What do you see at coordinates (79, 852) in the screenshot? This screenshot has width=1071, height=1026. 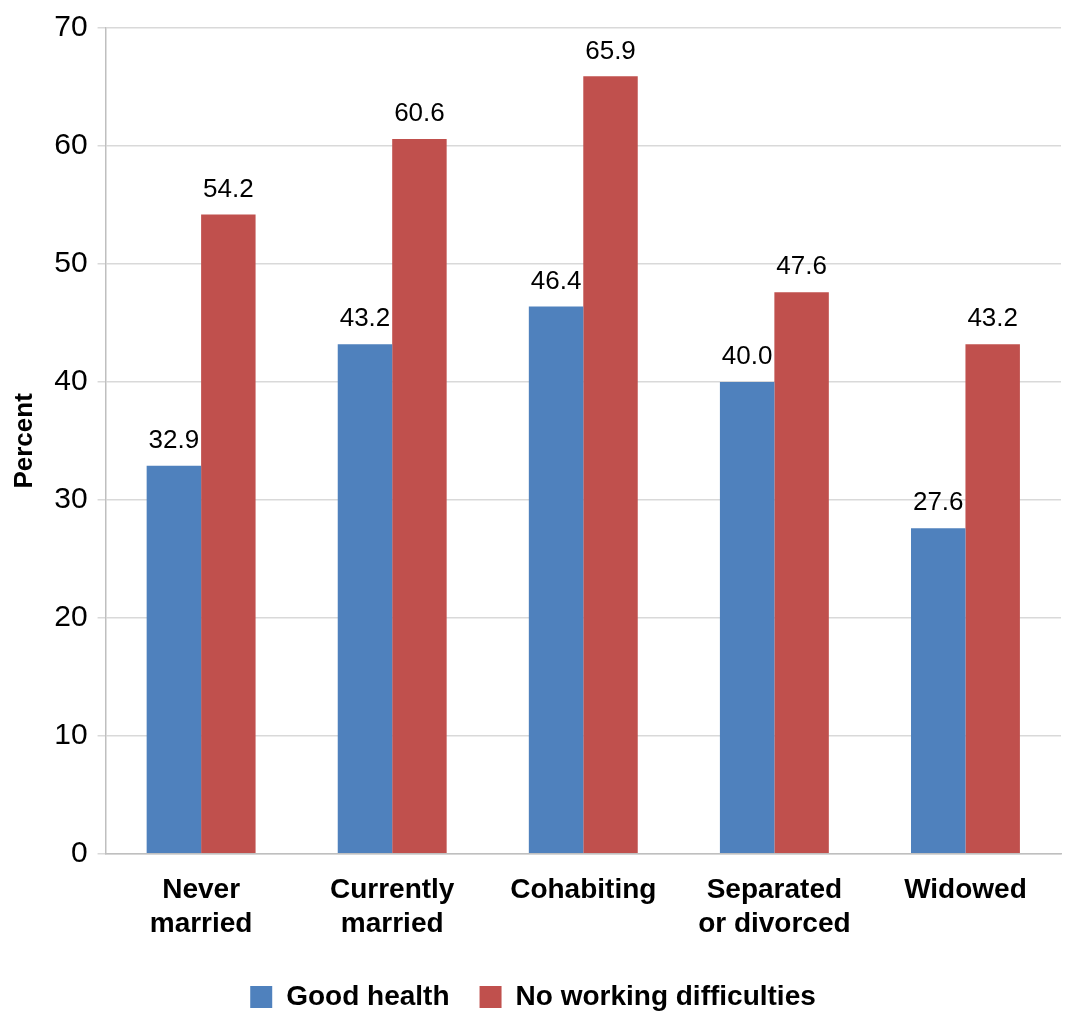 I see `y-tick-label: 0` at bounding box center [79, 852].